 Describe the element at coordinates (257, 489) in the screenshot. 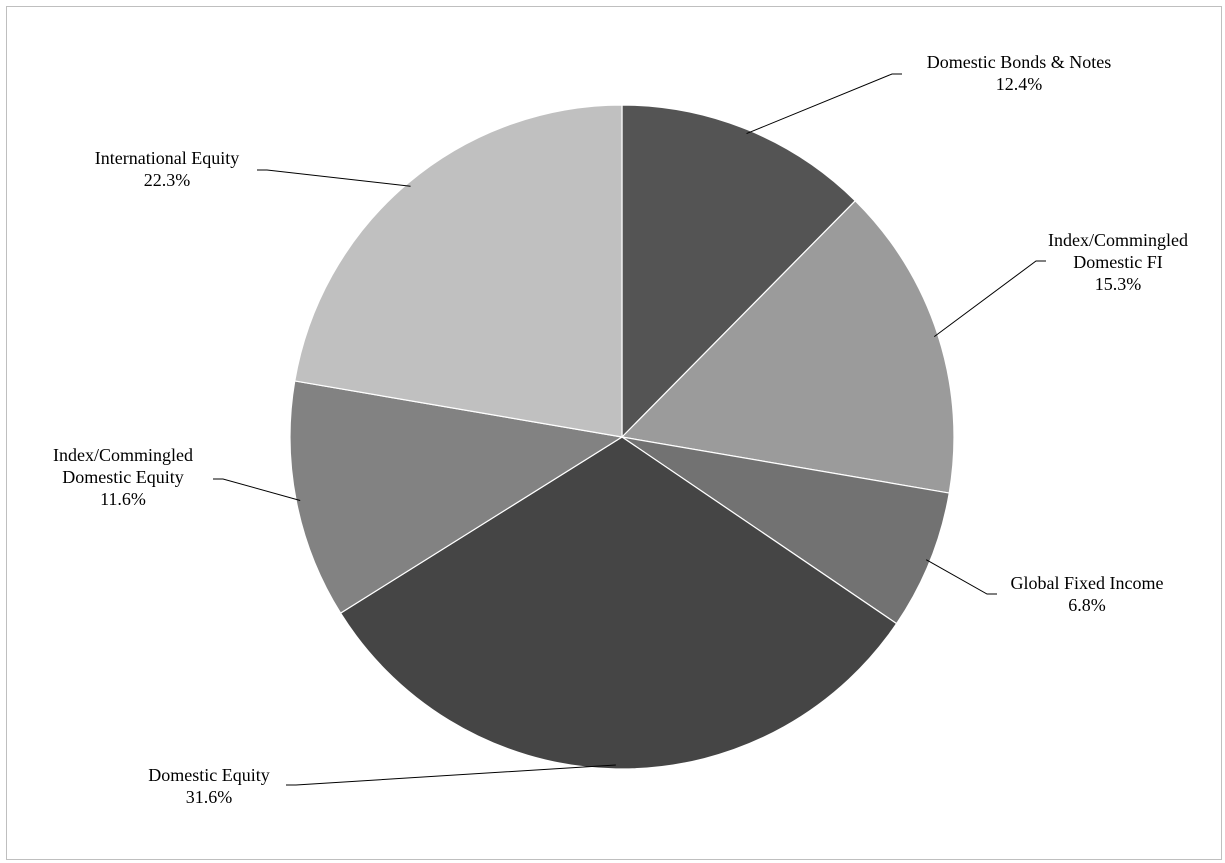

I see `leader-line-index-commingled-domestic-equity` at that location.